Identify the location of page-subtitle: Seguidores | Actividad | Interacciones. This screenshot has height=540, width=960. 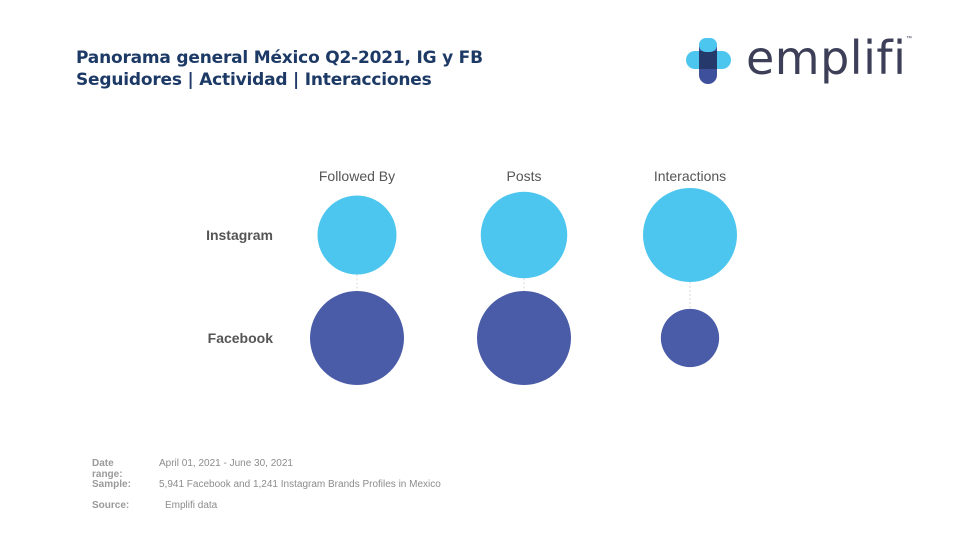
(254, 80).